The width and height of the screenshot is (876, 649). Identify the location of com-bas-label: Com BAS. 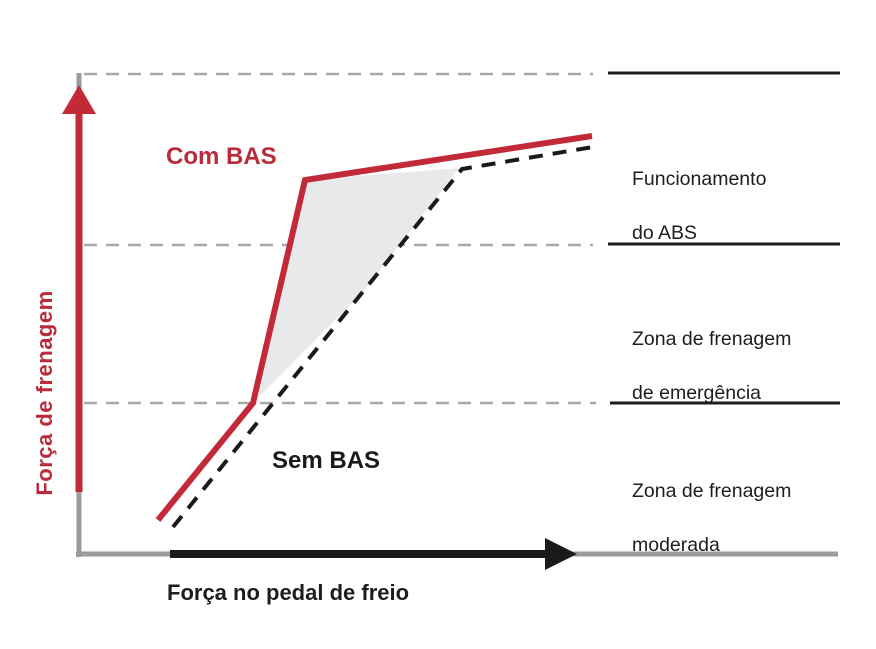
(221, 156).